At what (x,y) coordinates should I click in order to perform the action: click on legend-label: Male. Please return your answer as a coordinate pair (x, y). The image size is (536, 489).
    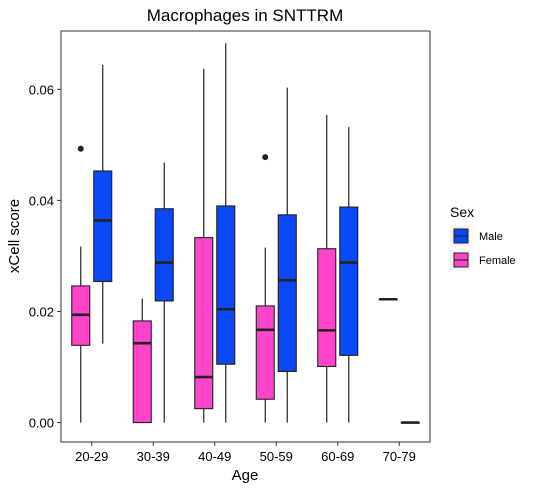
    Looking at the image, I should click on (491, 237).